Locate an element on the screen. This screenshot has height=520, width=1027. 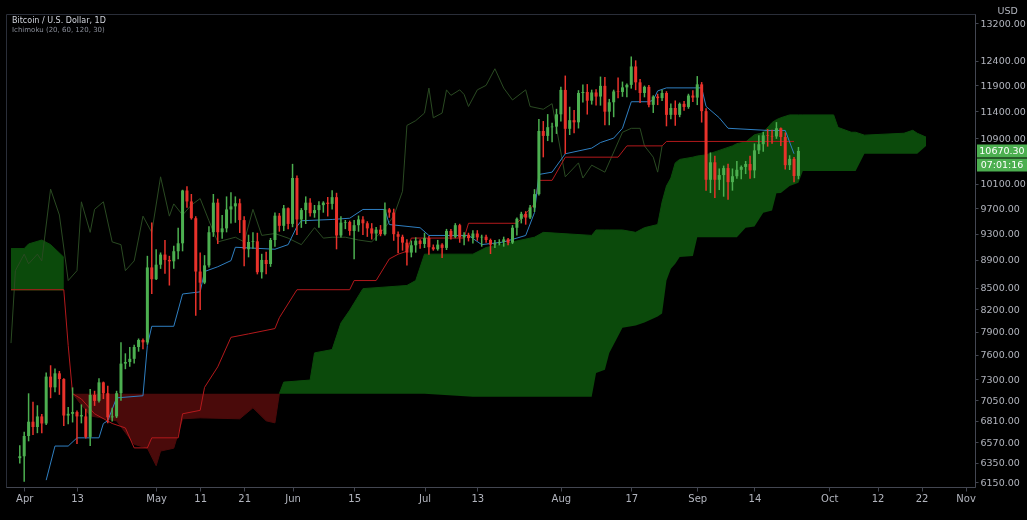
y-tick-label: 8900.00 is located at coordinates (1000, 260).